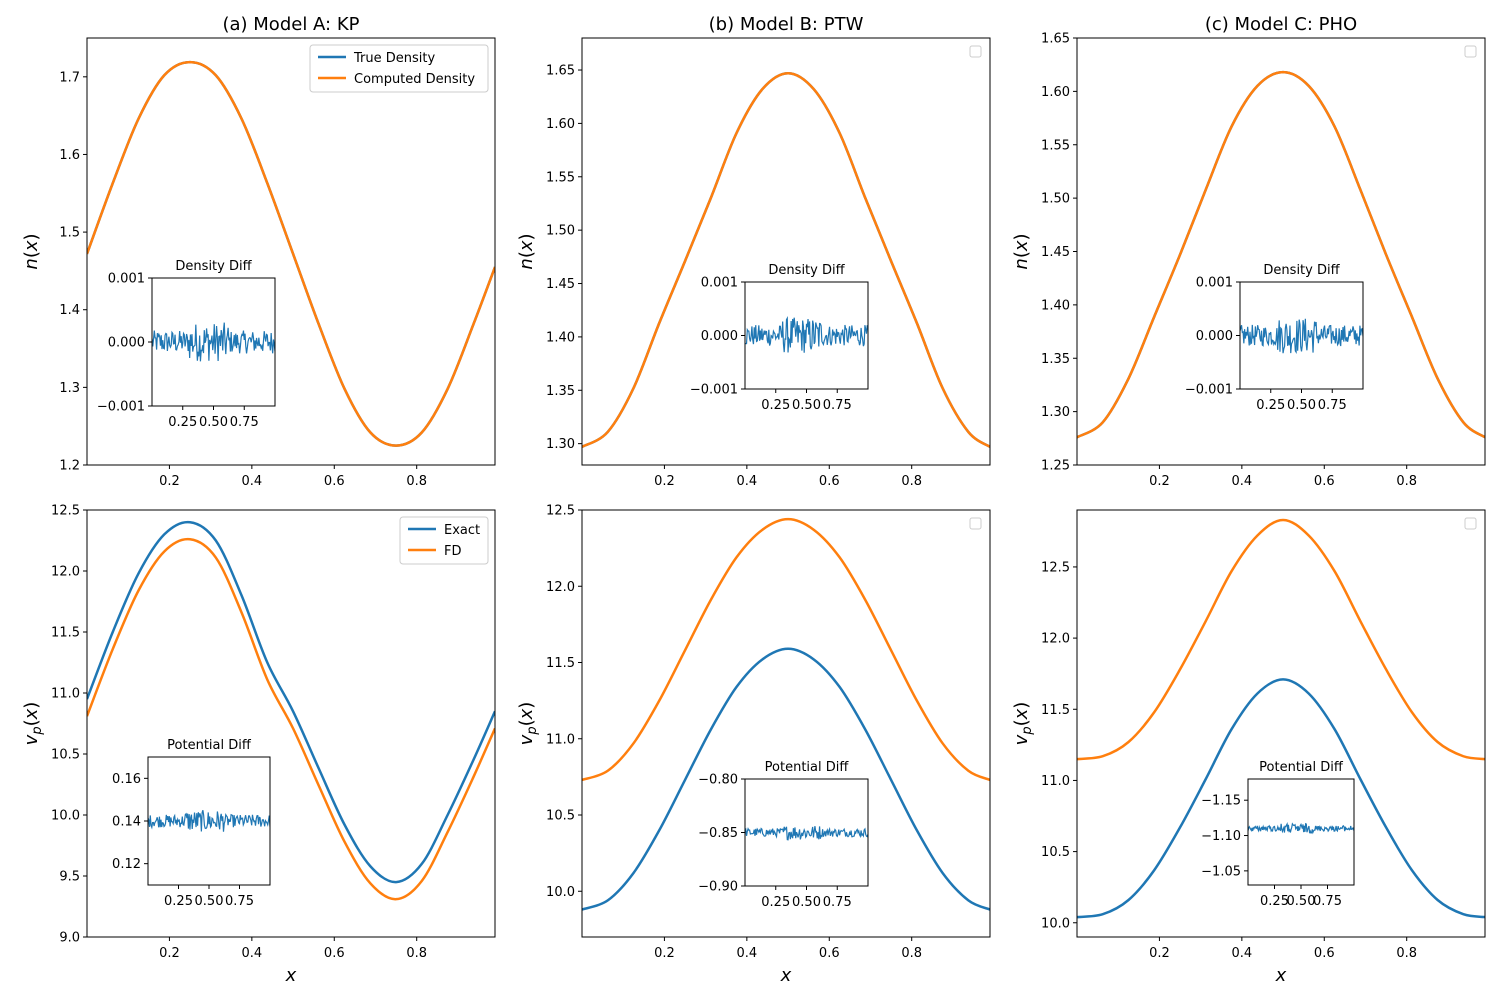 This screenshot has height=1000, width=1500. Describe the element at coordinates (786, 24) in the screenshot. I see `panel-title: (b) Model B: PTW` at that location.